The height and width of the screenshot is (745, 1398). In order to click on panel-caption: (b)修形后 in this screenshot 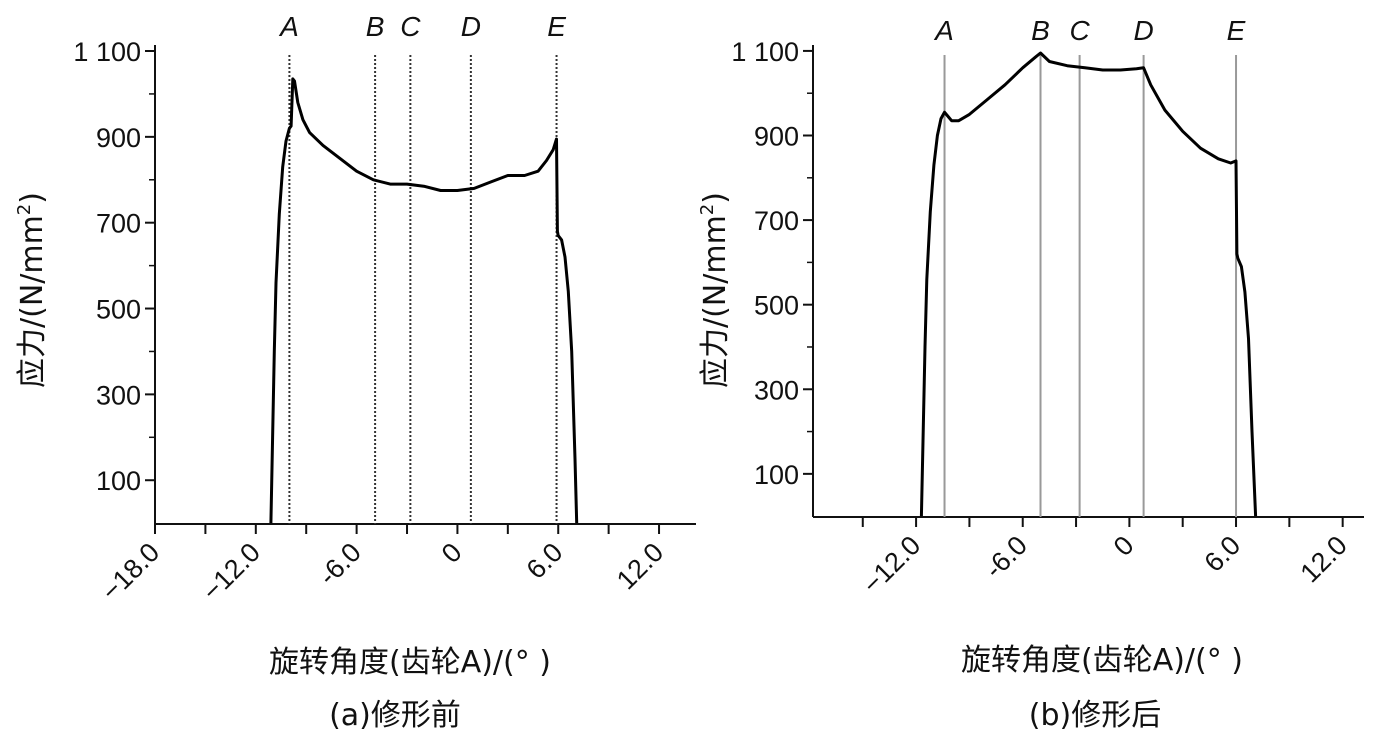, I will do `click(1095, 715)`.